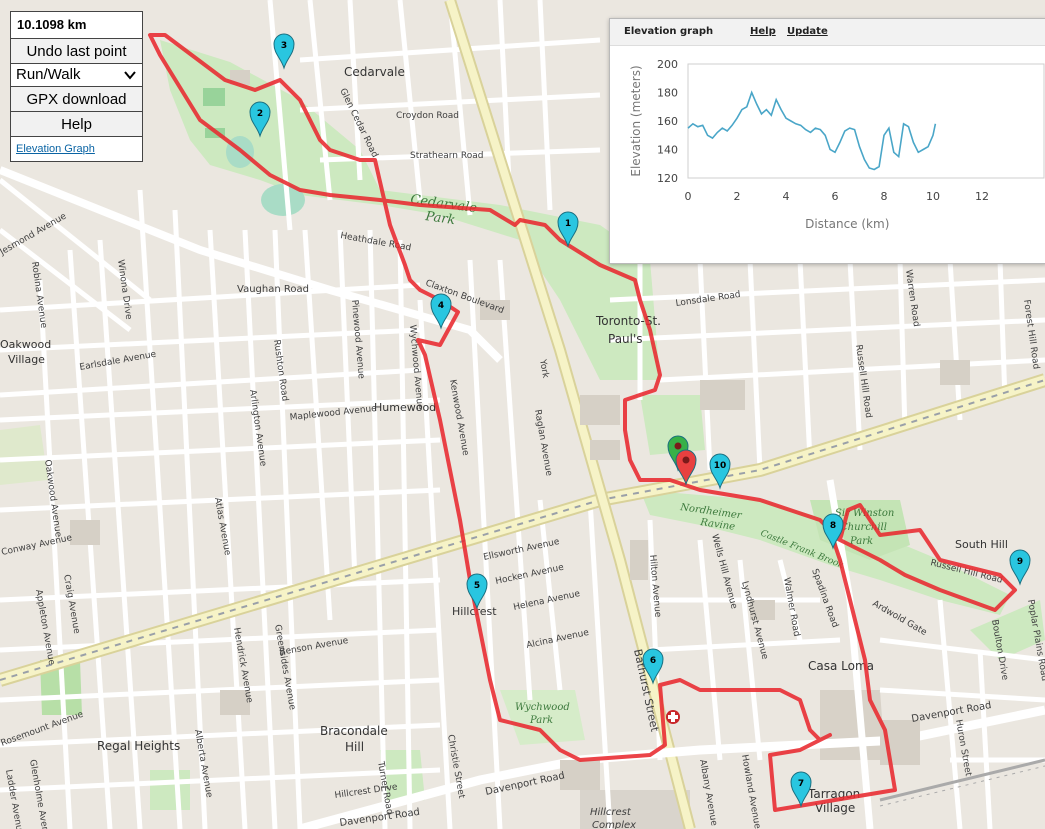 The height and width of the screenshot is (829, 1045). I want to click on x-tick-label: 12, so click(982, 196).